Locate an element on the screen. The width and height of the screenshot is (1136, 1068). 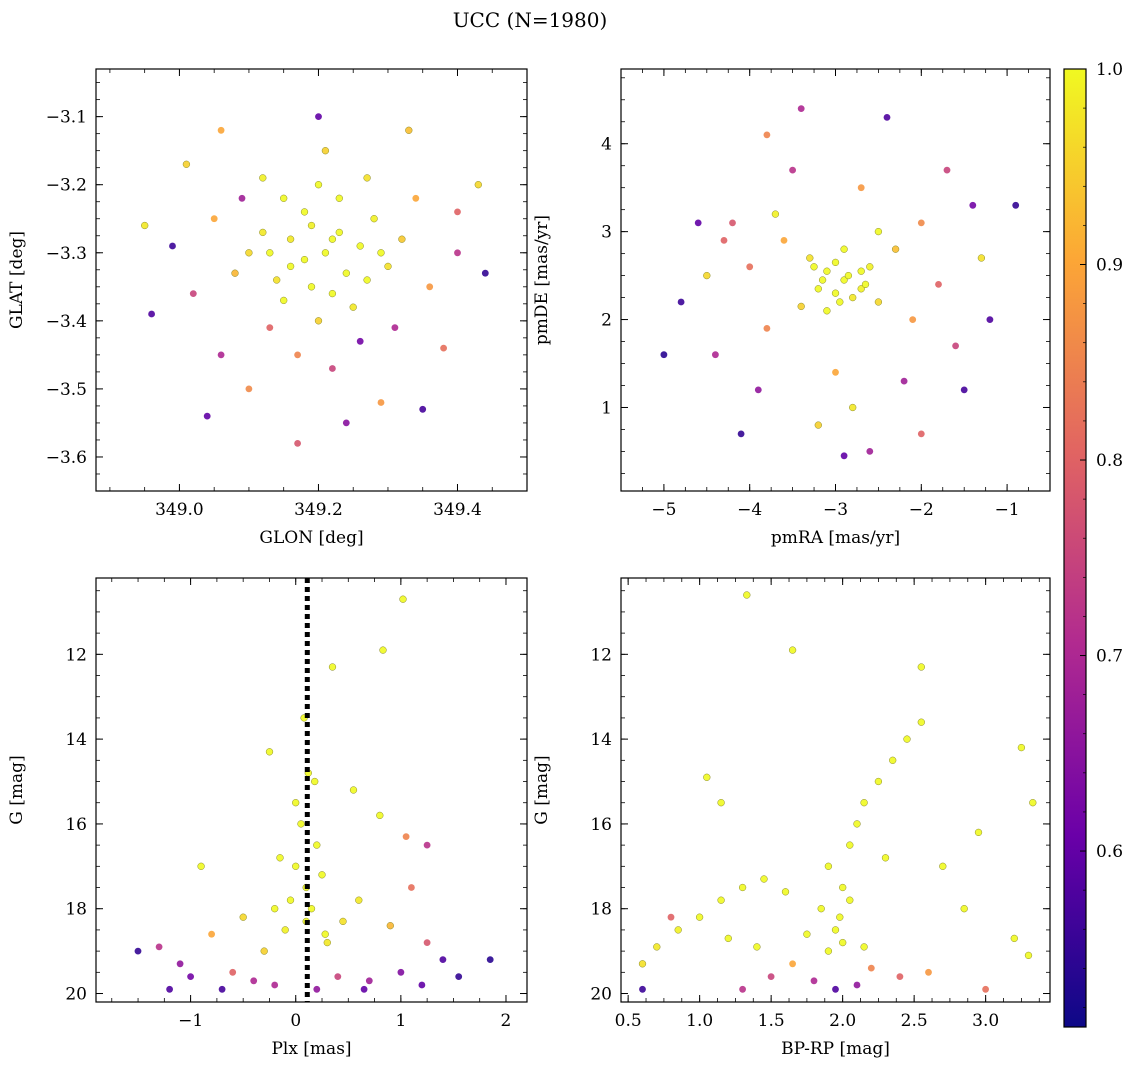
x-tick-label: 0.5 is located at coordinates (628, 1021).